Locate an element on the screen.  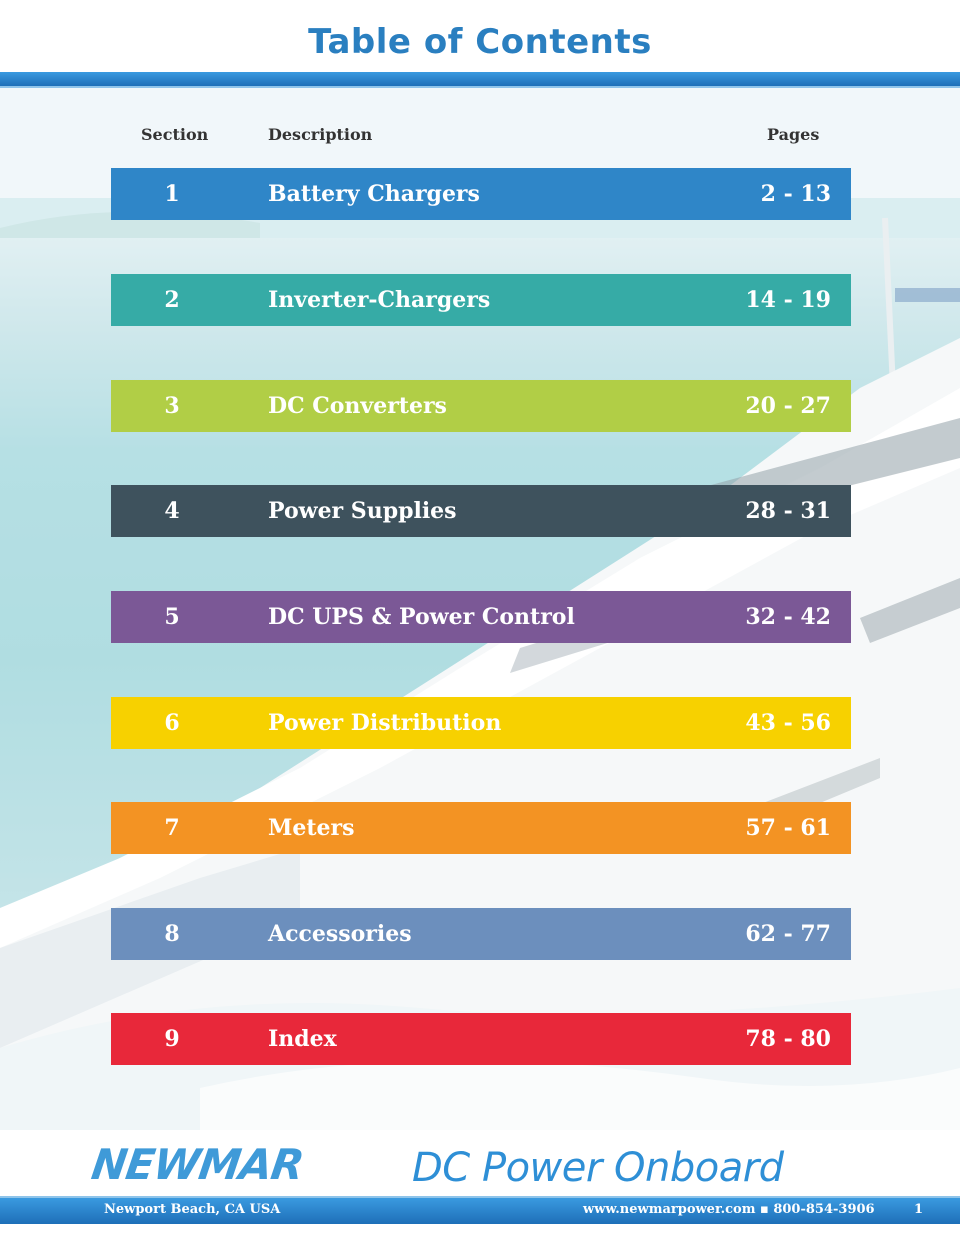
toc-page-range: 14 - 19 is located at coordinates (788, 300).